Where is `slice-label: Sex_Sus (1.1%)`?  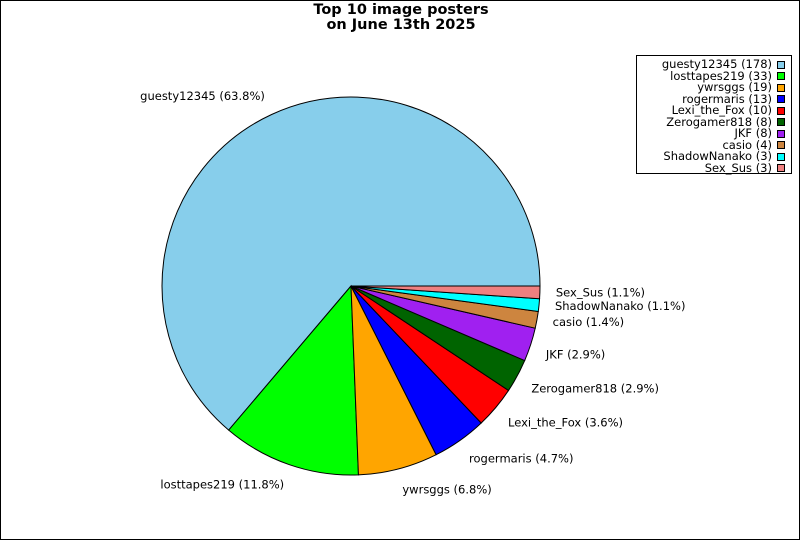
slice-label: Sex_Sus (1.1%) is located at coordinates (600, 292).